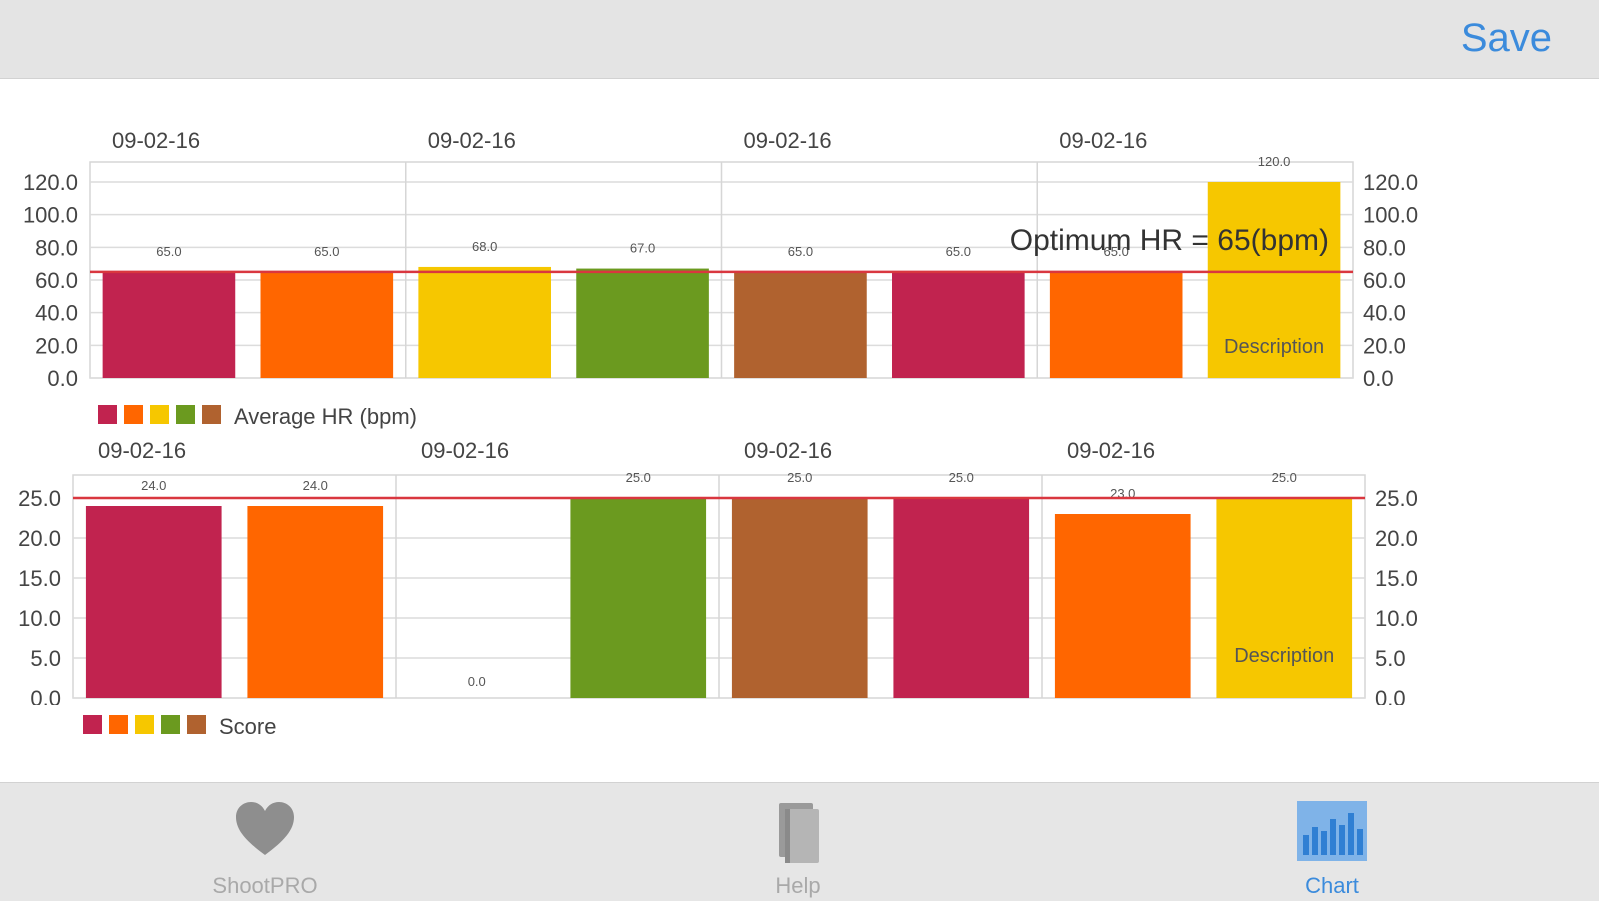 This screenshot has width=1599, height=901. Describe the element at coordinates (56, 247) in the screenshot. I see `y-tick-label-left: 80.0` at that location.